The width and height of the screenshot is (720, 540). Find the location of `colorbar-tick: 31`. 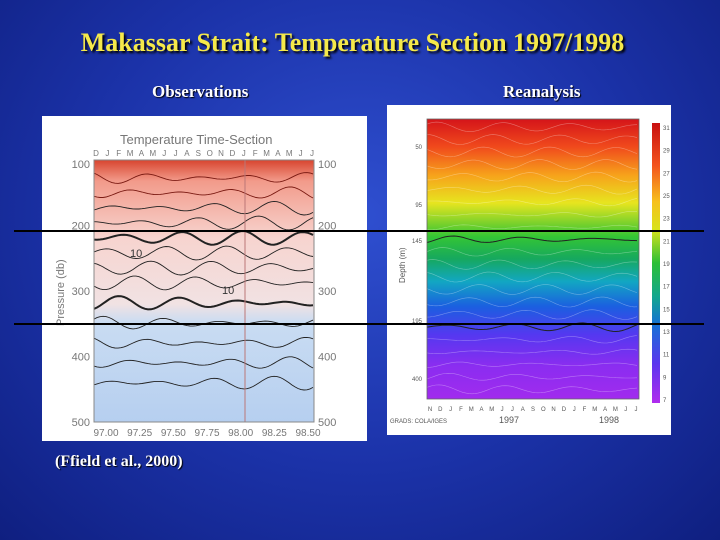

colorbar-tick: 31 is located at coordinates (666, 129).